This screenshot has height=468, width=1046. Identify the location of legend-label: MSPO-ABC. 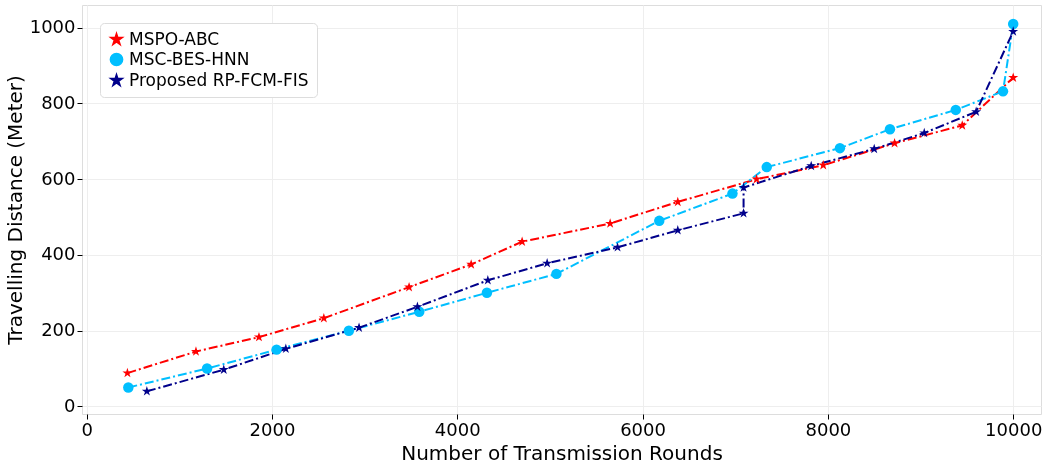
(174, 38).